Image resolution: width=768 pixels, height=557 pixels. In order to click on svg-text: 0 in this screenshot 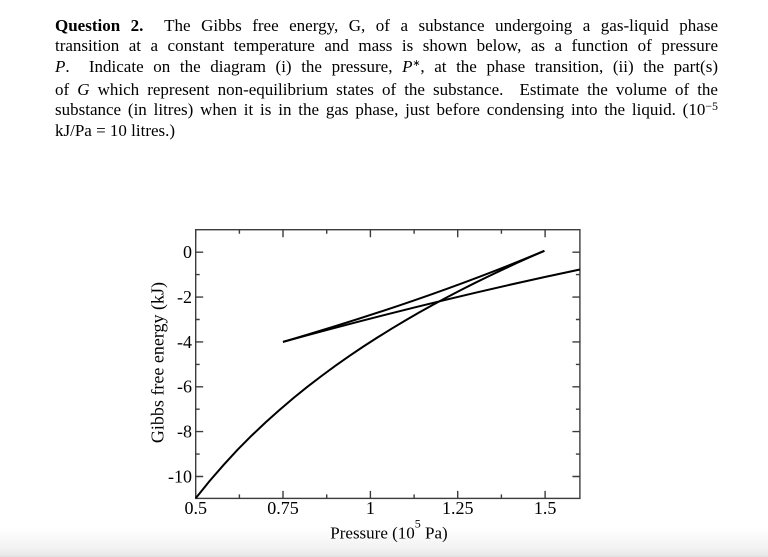, I will do `click(187, 252)`.